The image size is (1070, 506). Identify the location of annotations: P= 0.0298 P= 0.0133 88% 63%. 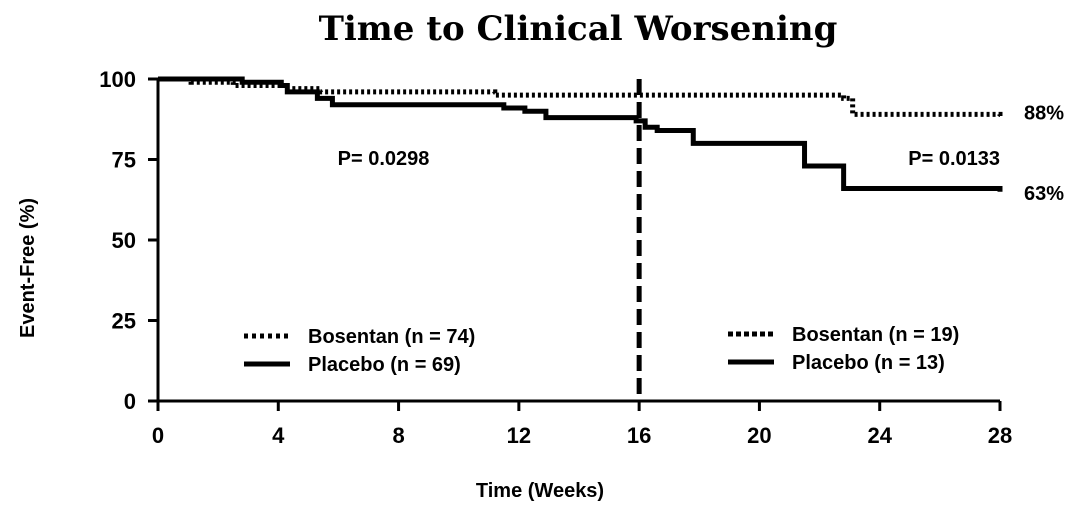
(701, 154).